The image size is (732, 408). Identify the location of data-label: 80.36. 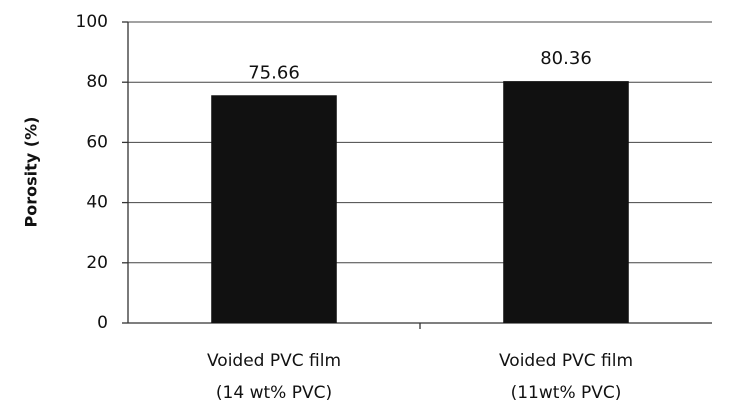
(566, 58).